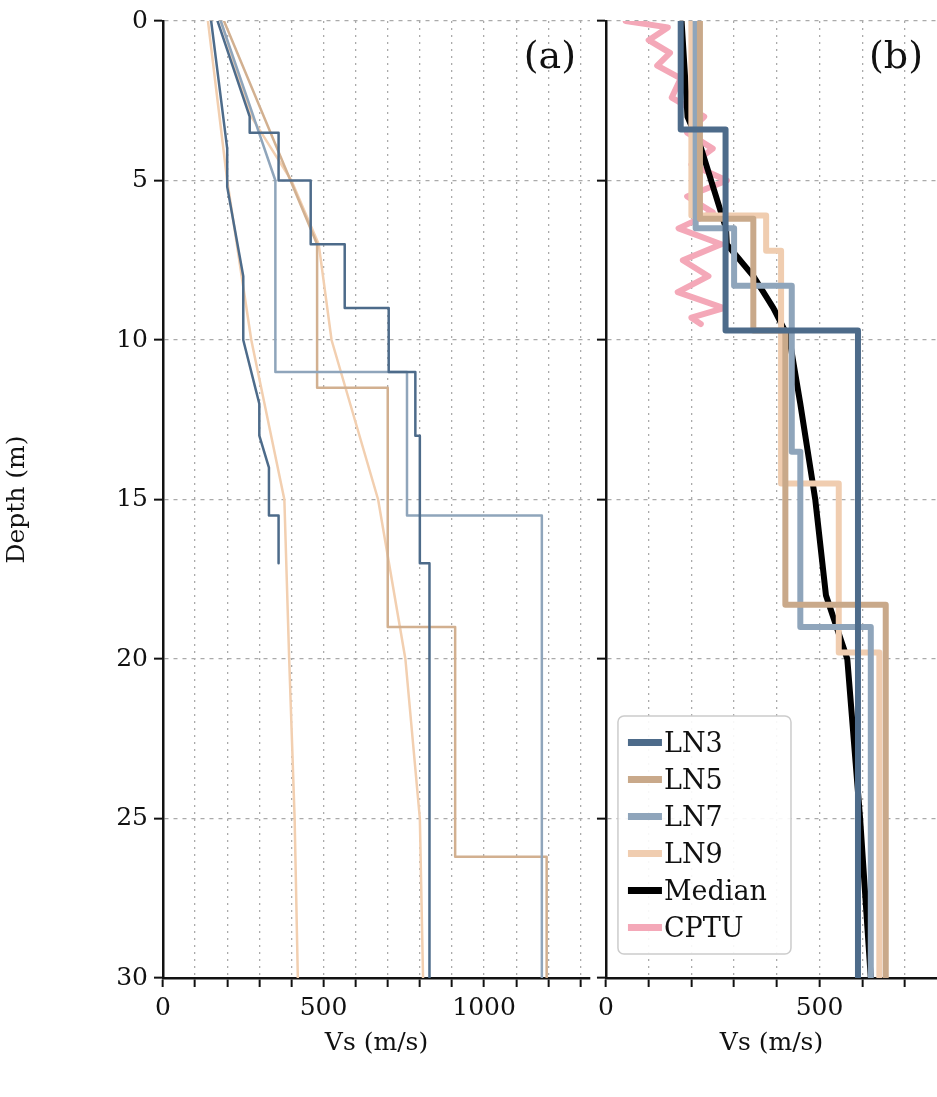  Describe the element at coordinates (693, 742) in the screenshot. I see `legend-label: LN3` at that location.